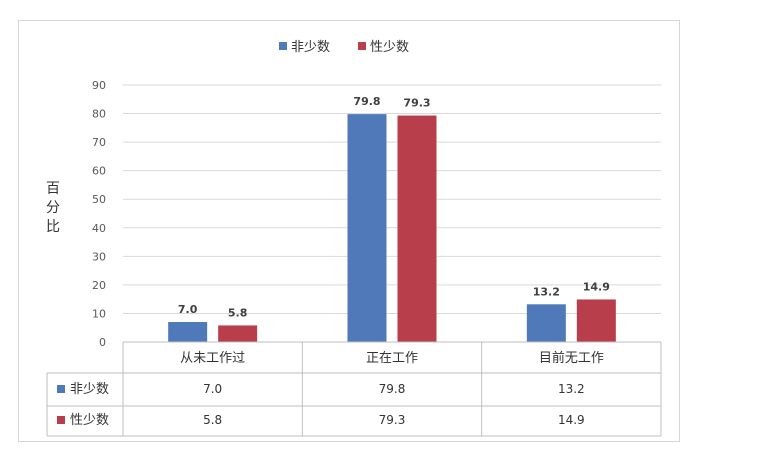  Describe the element at coordinates (99, 256) in the screenshot. I see `y-tick-label: 30` at that location.